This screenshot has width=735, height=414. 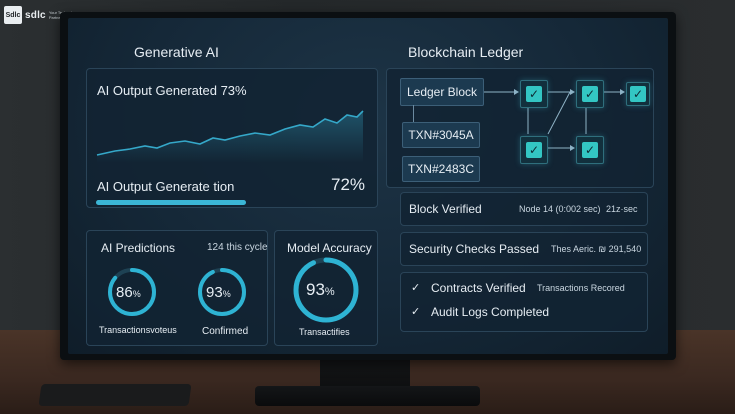 What do you see at coordinates (324, 332) in the screenshot?
I see `accuracy-caption: Transactifies` at bounding box center [324, 332].